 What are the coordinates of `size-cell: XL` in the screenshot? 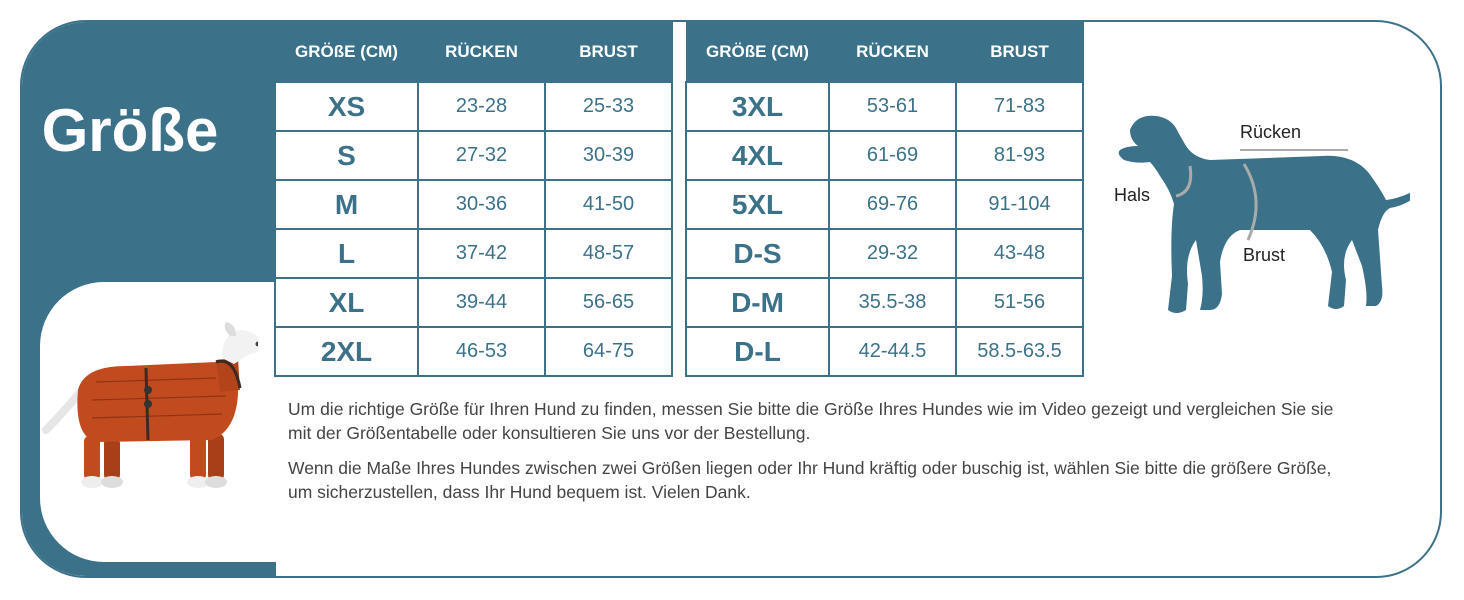 It's located at (346, 302).